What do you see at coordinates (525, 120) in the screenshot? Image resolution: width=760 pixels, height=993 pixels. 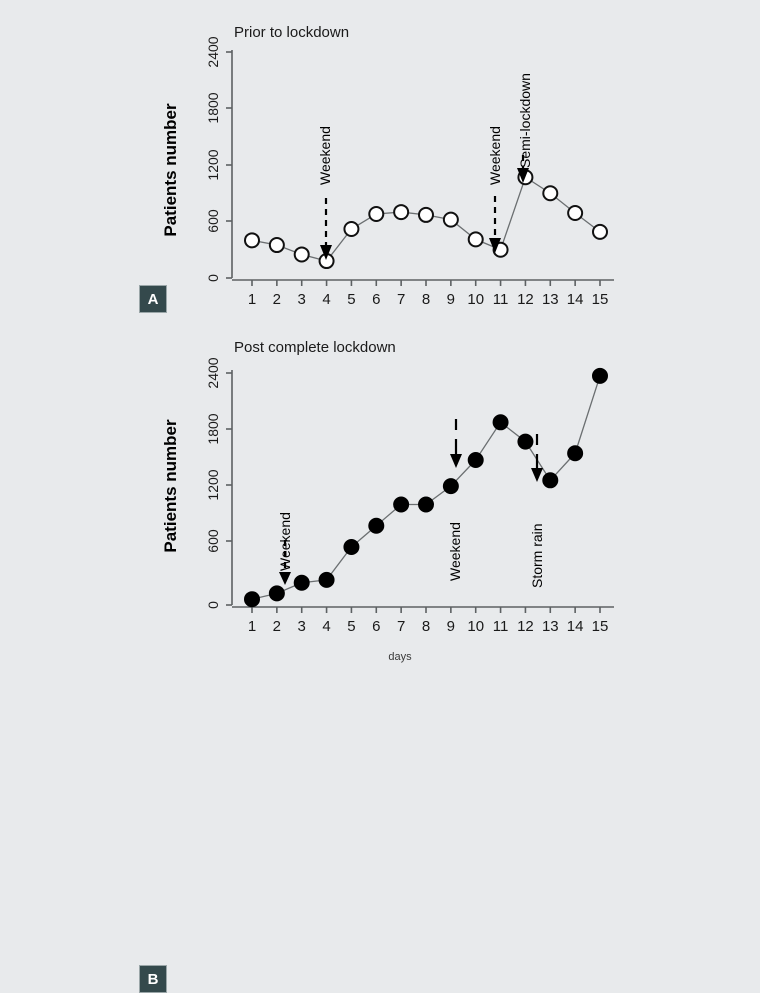 I see `annotation-label-a-2: Semi-lockdown` at bounding box center [525, 120].